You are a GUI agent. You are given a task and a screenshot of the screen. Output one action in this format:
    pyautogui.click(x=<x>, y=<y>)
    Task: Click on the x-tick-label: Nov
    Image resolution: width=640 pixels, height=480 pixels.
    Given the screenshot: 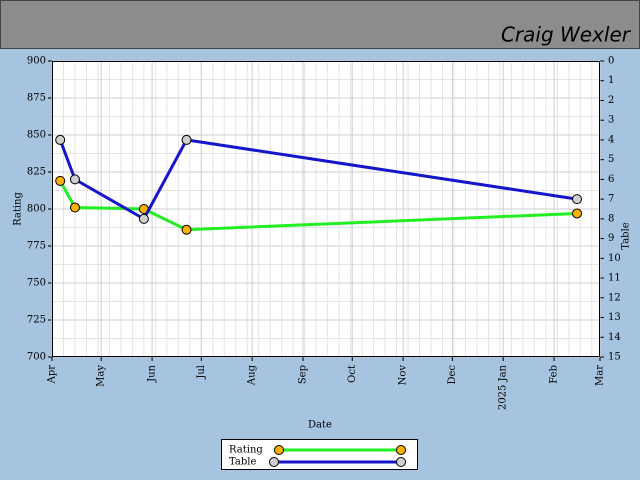 What is the action you would take?
    pyautogui.click(x=403, y=375)
    